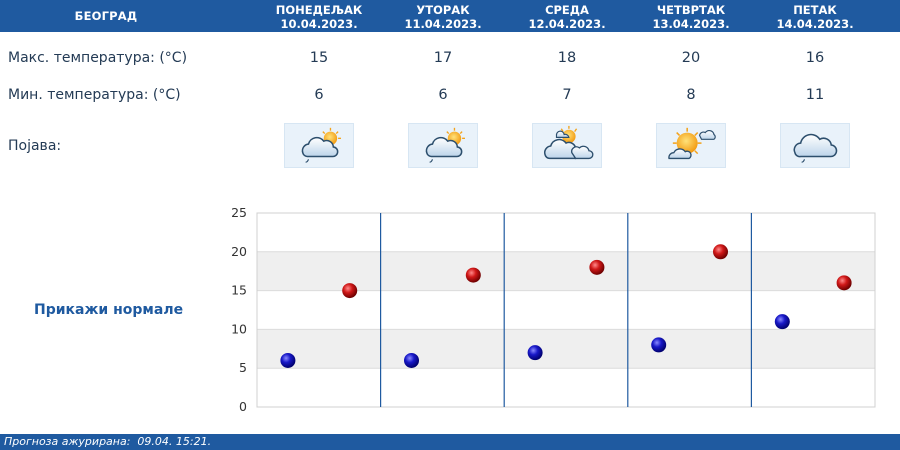  Describe the element at coordinates (106, 16) in the screenshot. I see `city-name: БЕОГРАД` at that location.